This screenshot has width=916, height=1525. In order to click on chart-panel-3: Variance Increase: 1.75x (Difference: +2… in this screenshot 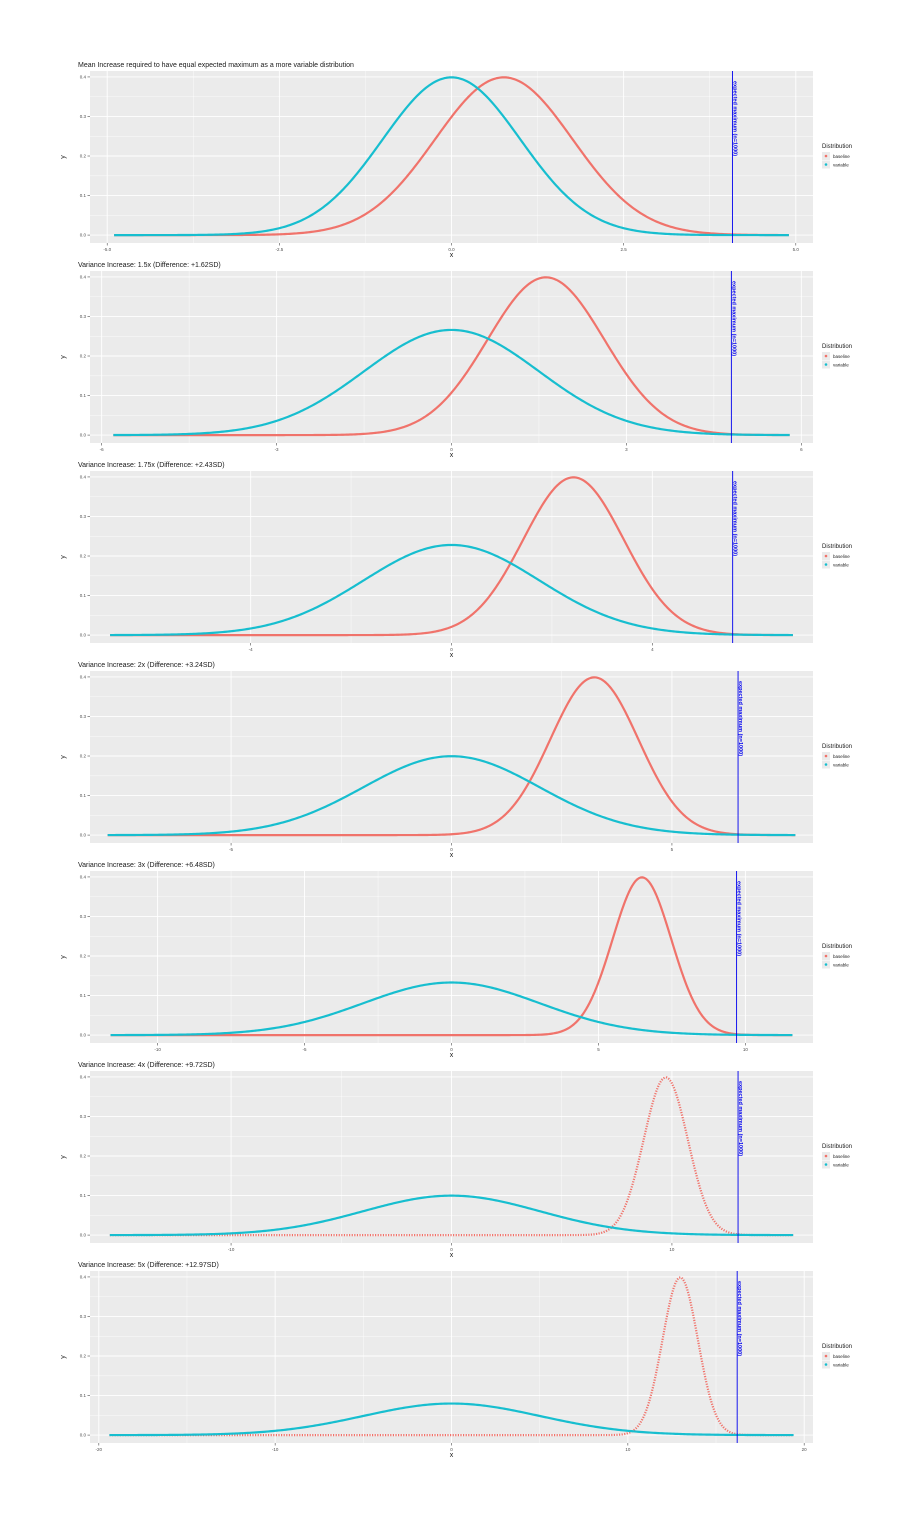, I will do `click(456, 560)`.